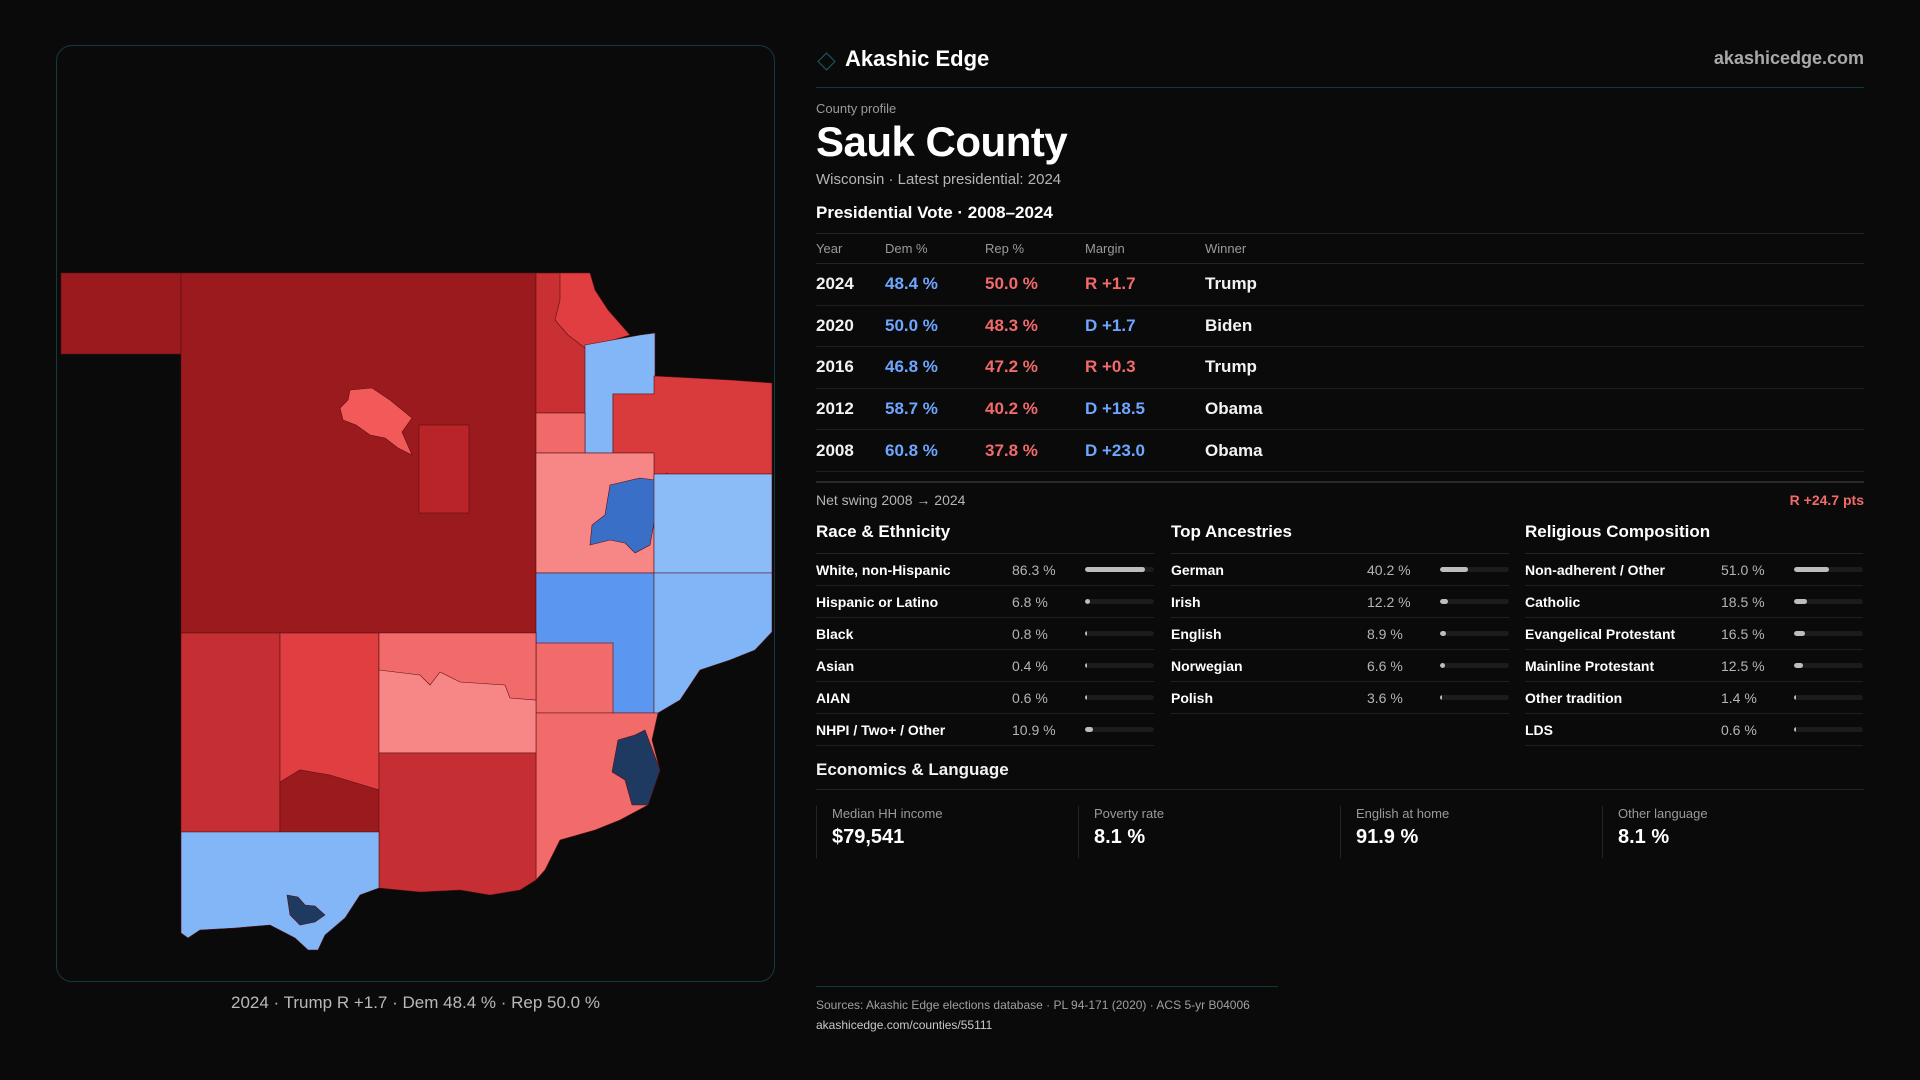 The height and width of the screenshot is (1080, 1920). I want to click on row-percent: 40.2 %, so click(1389, 569).